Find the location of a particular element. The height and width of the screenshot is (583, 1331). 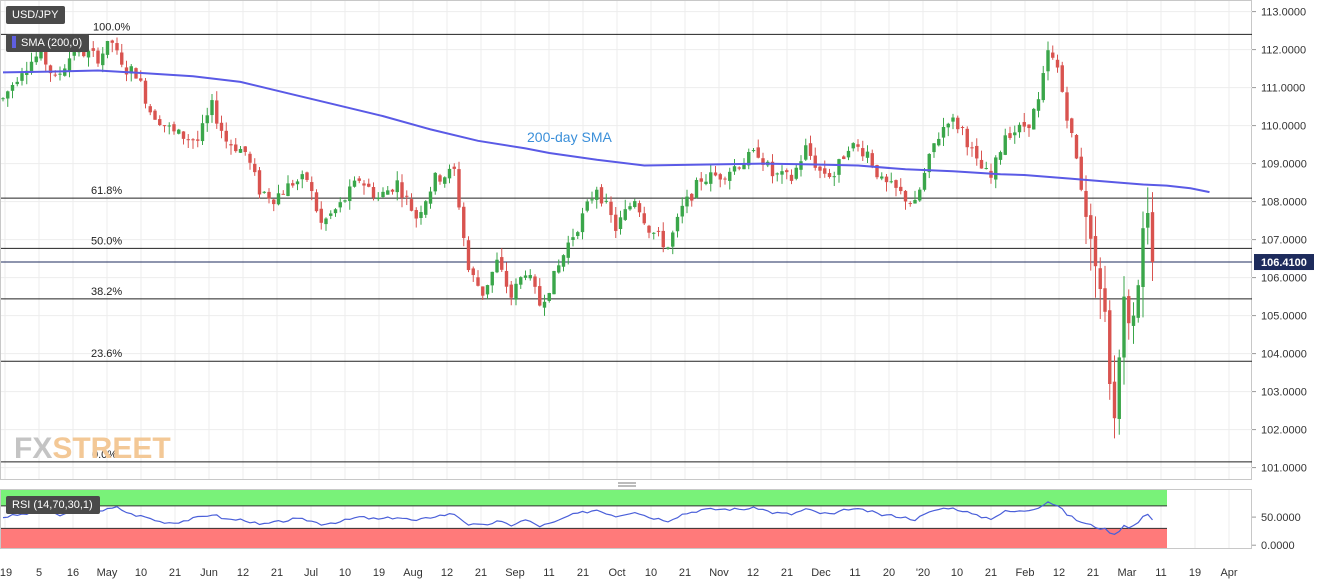

rsi-tag: RSI (14,70,30,1) is located at coordinates (53, 505).